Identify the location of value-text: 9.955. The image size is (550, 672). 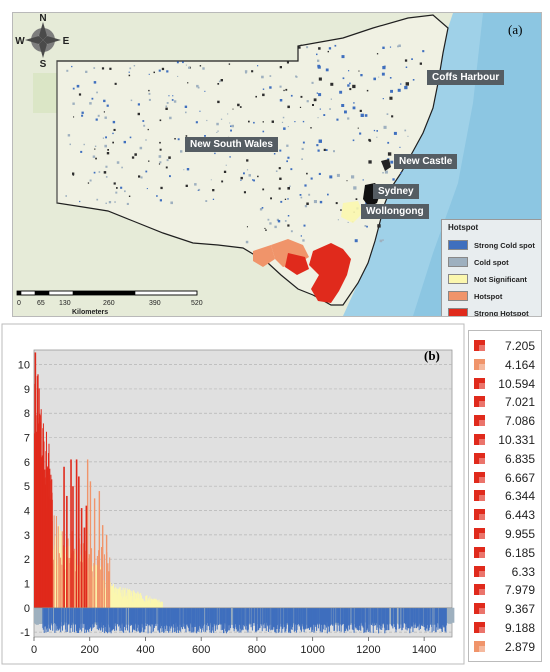
(519, 534).